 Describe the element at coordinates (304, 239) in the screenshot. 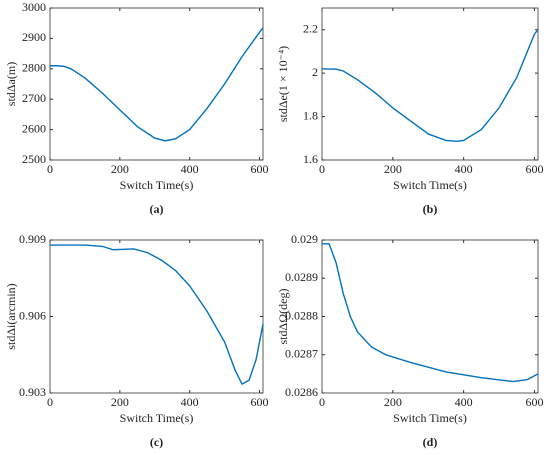

I see `y-tick-label: 0.029` at that location.